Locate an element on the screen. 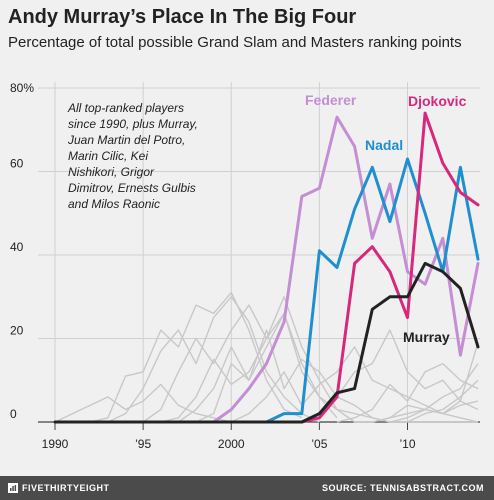 This screenshot has height=500, width=494. y-tick-label: 20 is located at coordinates (17, 331).